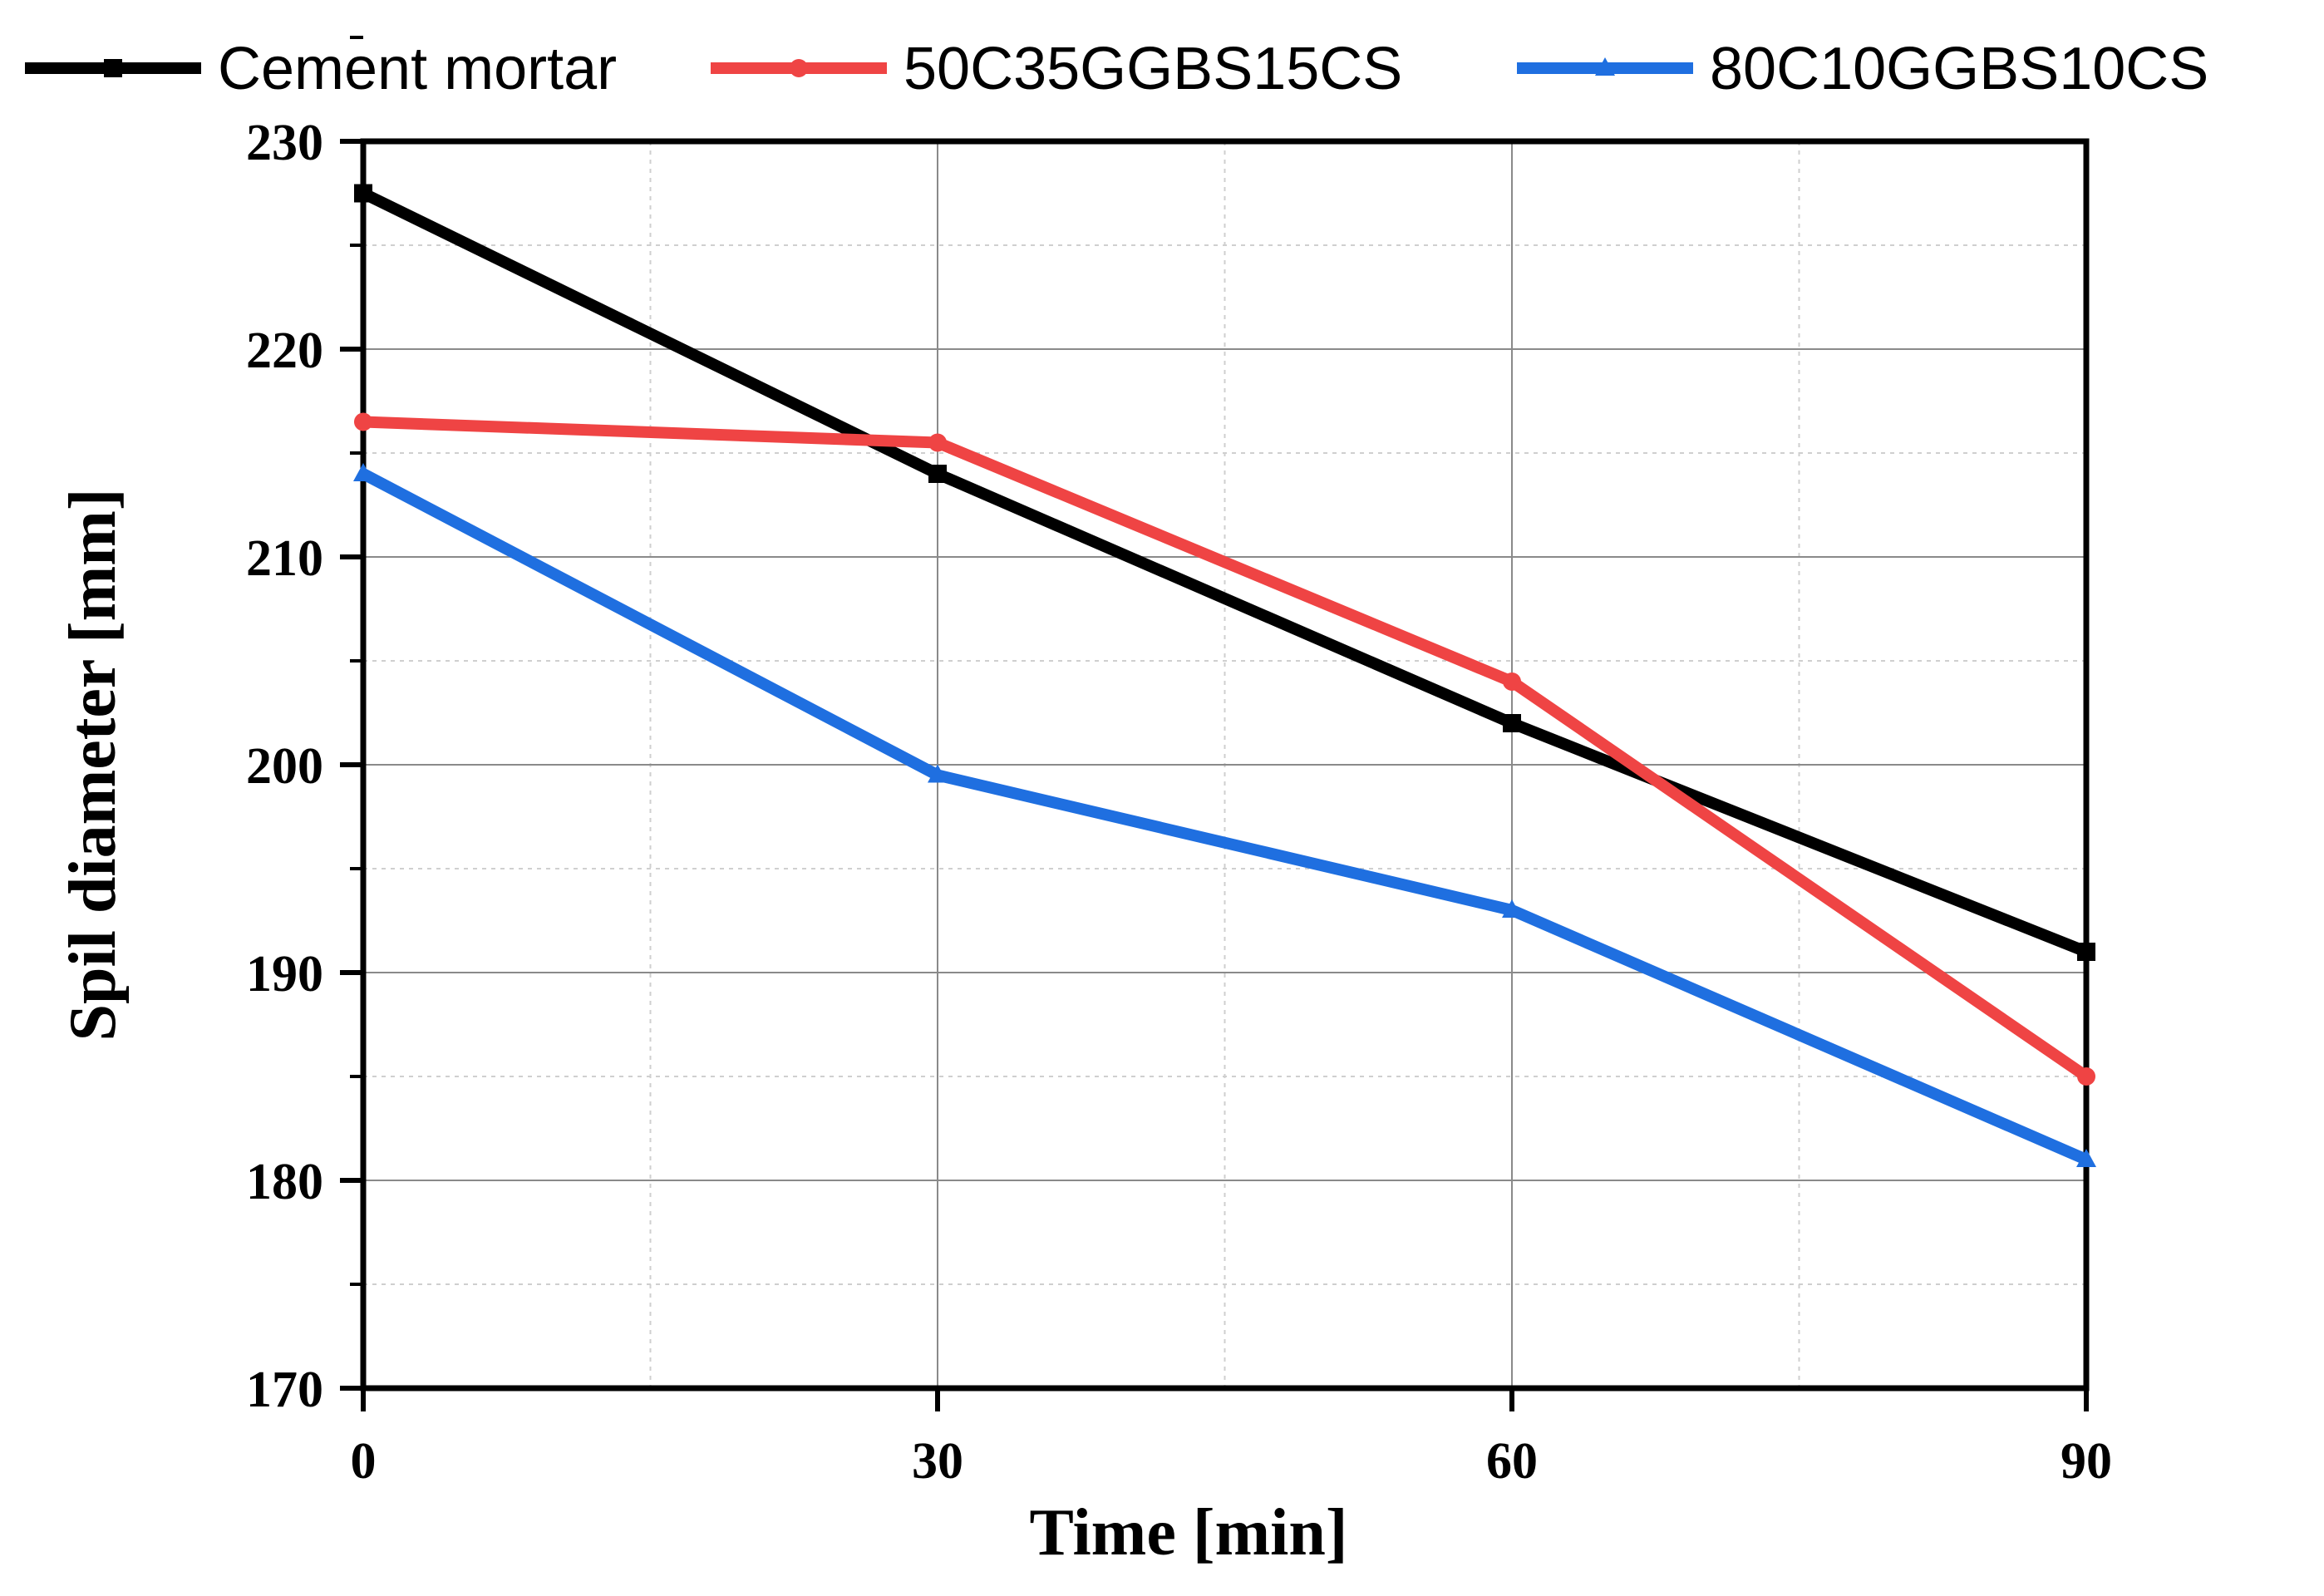 This screenshot has height=1596, width=2324. What do you see at coordinates (284, 1390) in the screenshot?
I see `y-tick-label: 170` at bounding box center [284, 1390].